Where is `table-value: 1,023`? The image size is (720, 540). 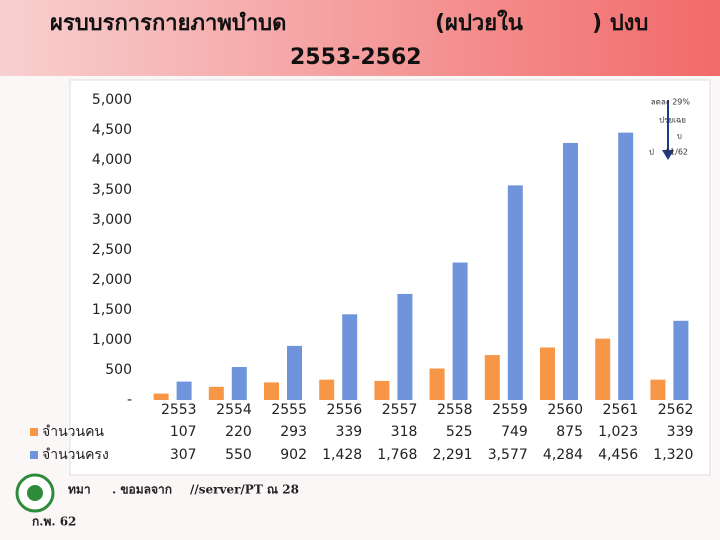
table-value: 1,023 is located at coordinates (618, 432).